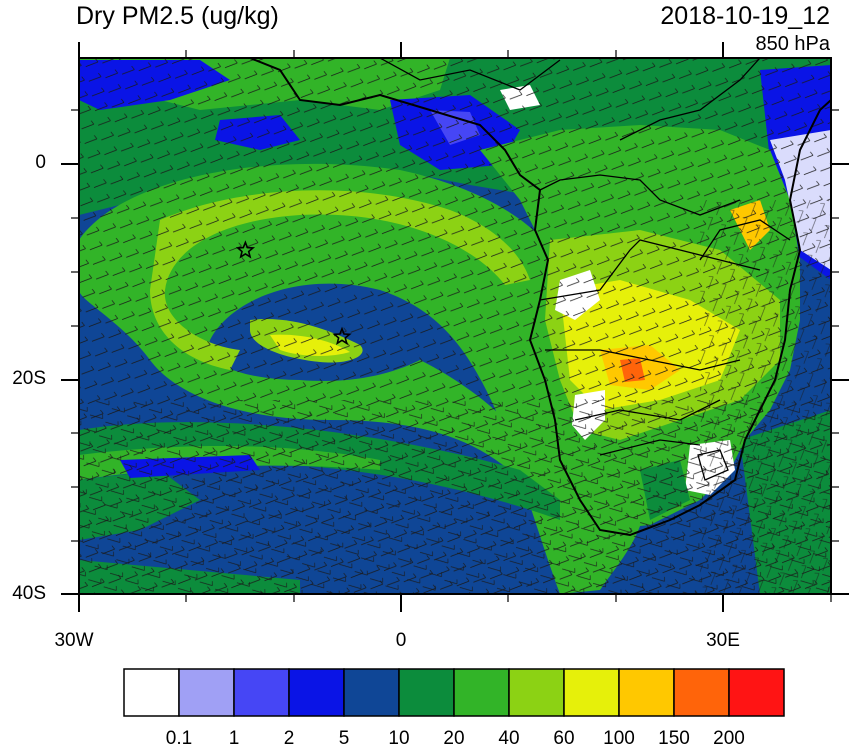  What do you see at coordinates (619, 738) in the screenshot?
I see `colorbar-label: 100` at bounding box center [619, 738].